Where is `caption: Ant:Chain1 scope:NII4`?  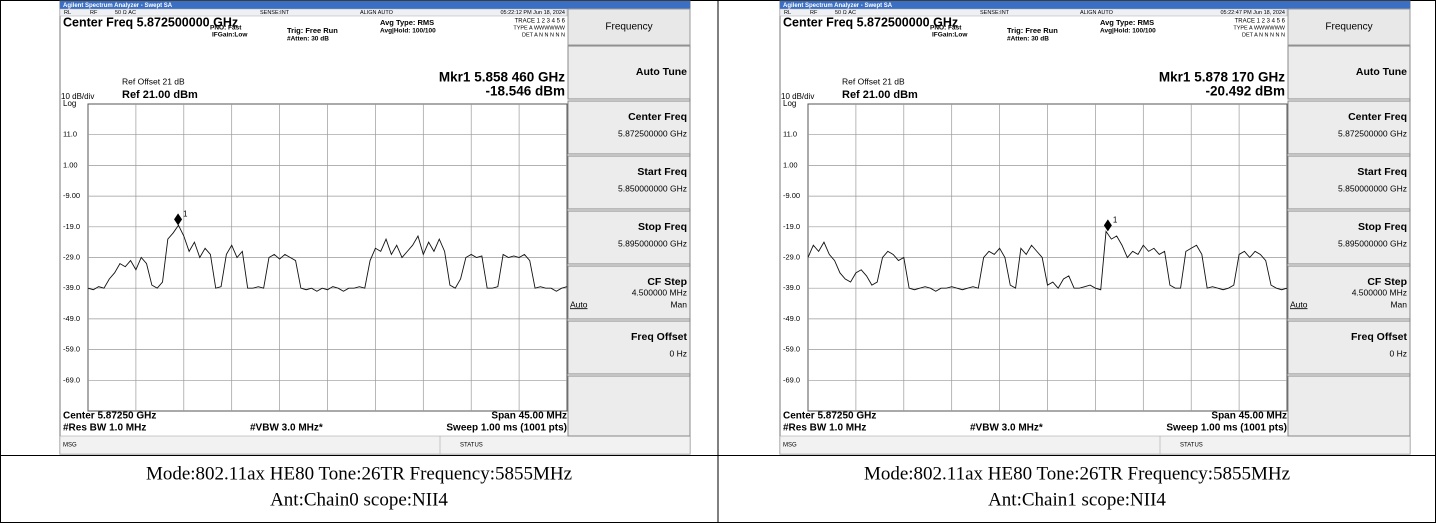 caption: Ant:Chain1 scope:NII4 is located at coordinates (1077, 499).